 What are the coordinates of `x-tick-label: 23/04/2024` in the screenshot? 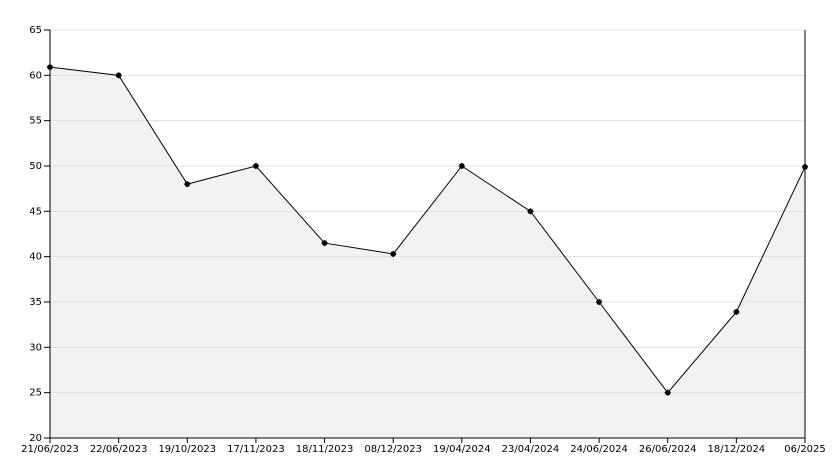 It's located at (531, 449).